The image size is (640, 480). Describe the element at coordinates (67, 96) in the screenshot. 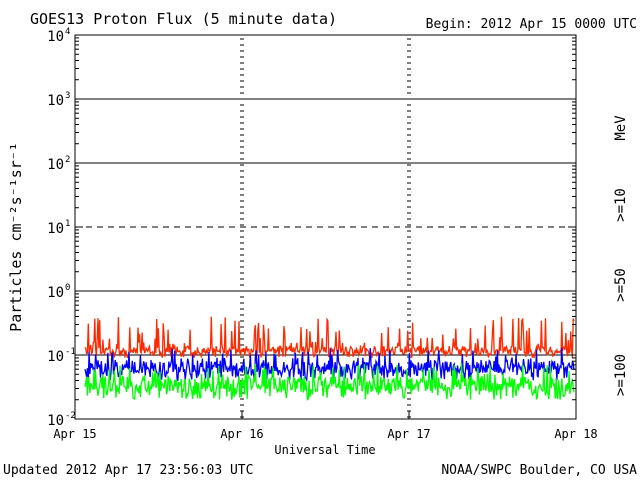

I see `y-tick-exponent: 3` at that location.